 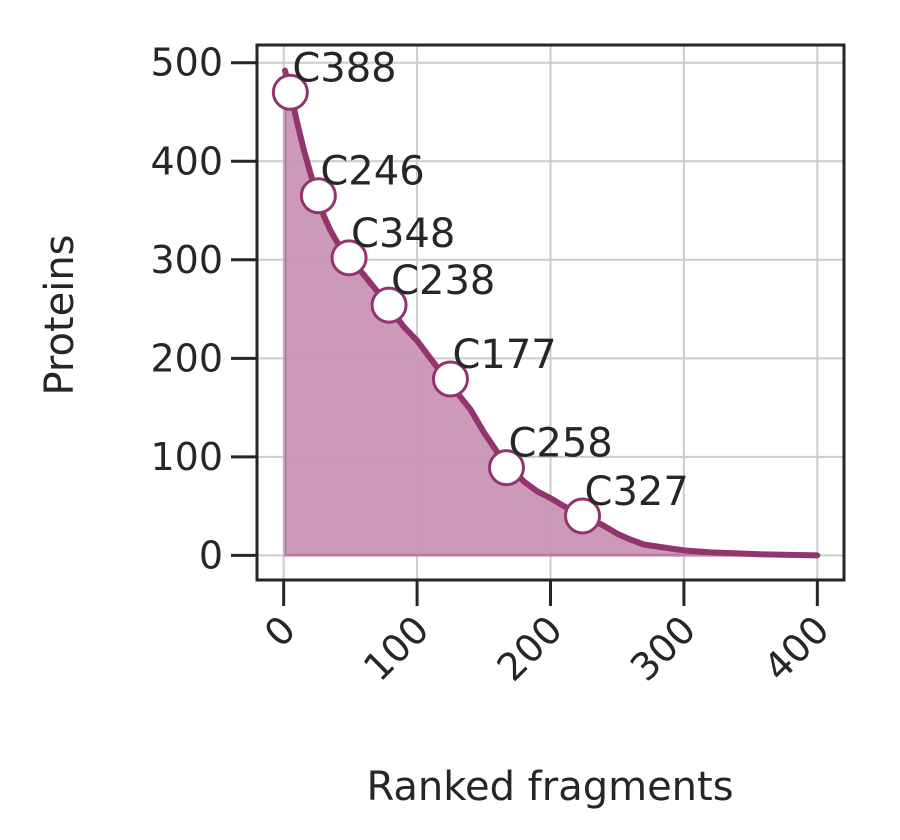 I want to click on point-label: C238, so click(x=443, y=281).